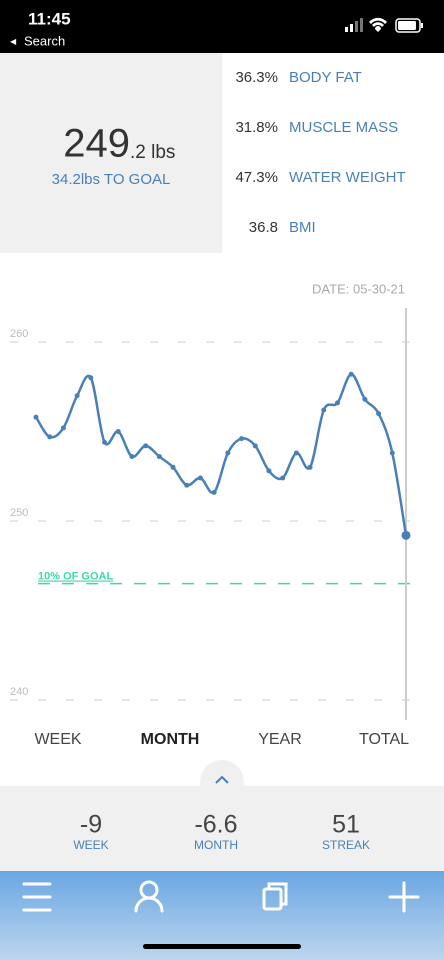 The image size is (444, 960). What do you see at coordinates (19, 334) in the screenshot?
I see `y-tick-label: 260` at bounding box center [19, 334].